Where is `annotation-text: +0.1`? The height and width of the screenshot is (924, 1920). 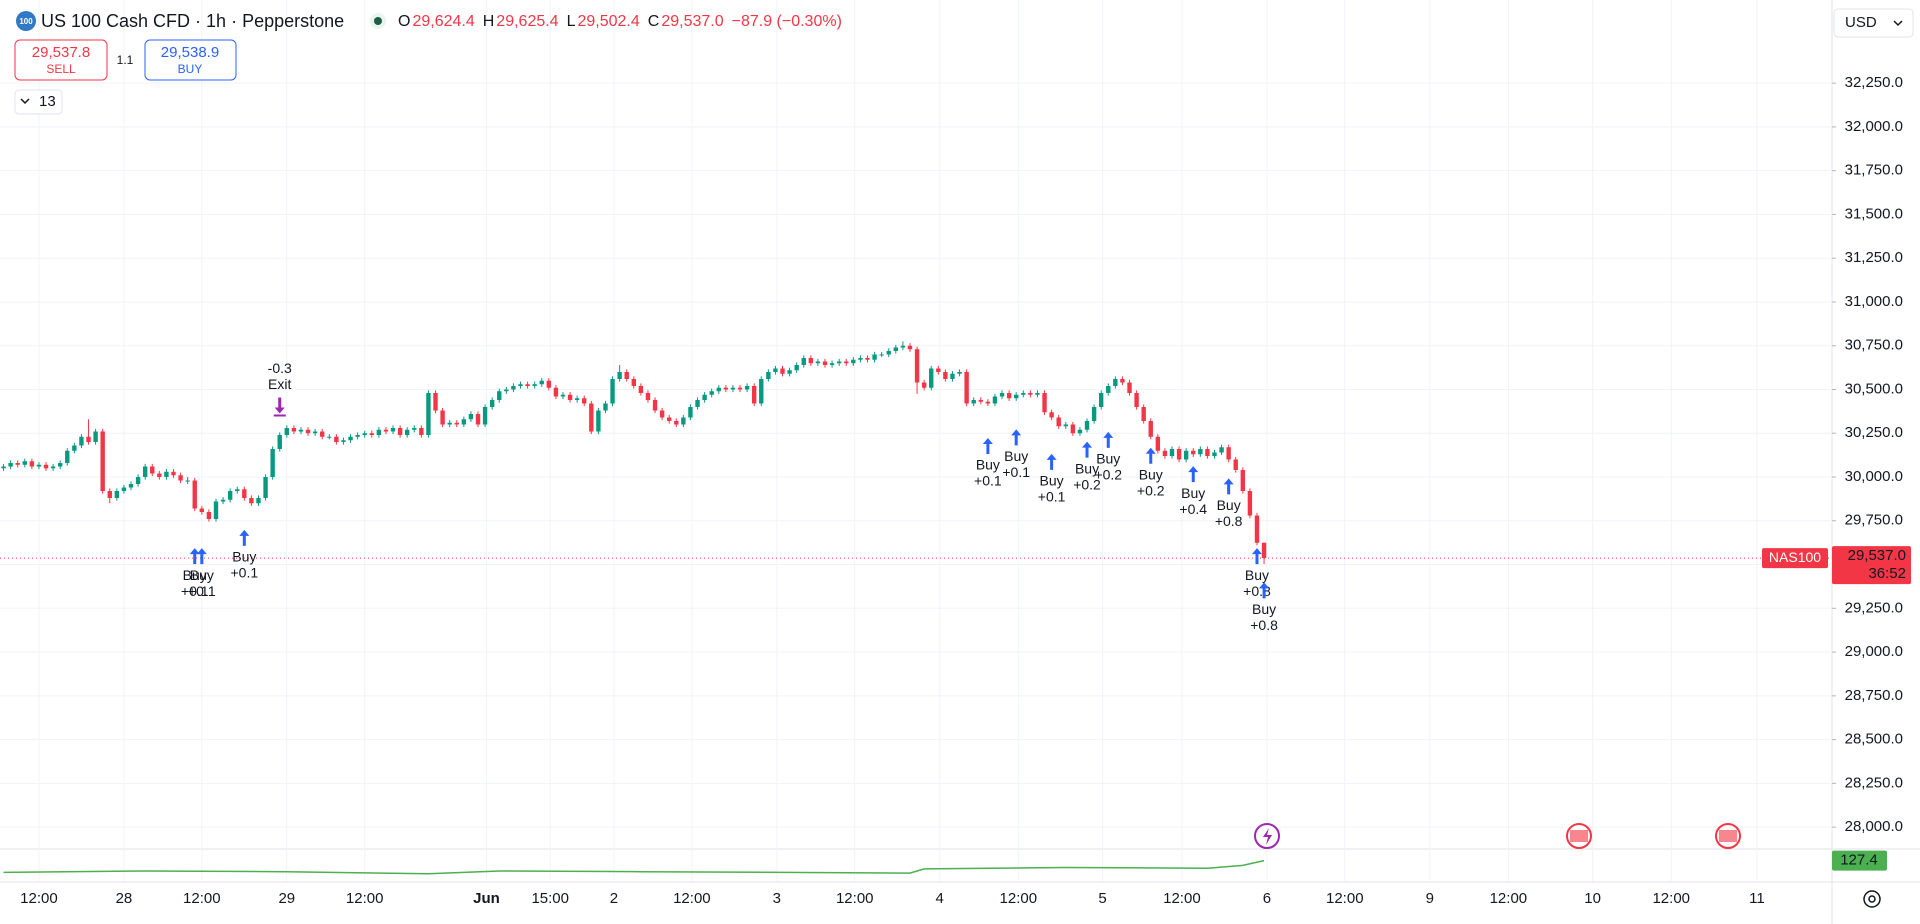
annotation-text: +0.1 is located at coordinates (1016, 472).